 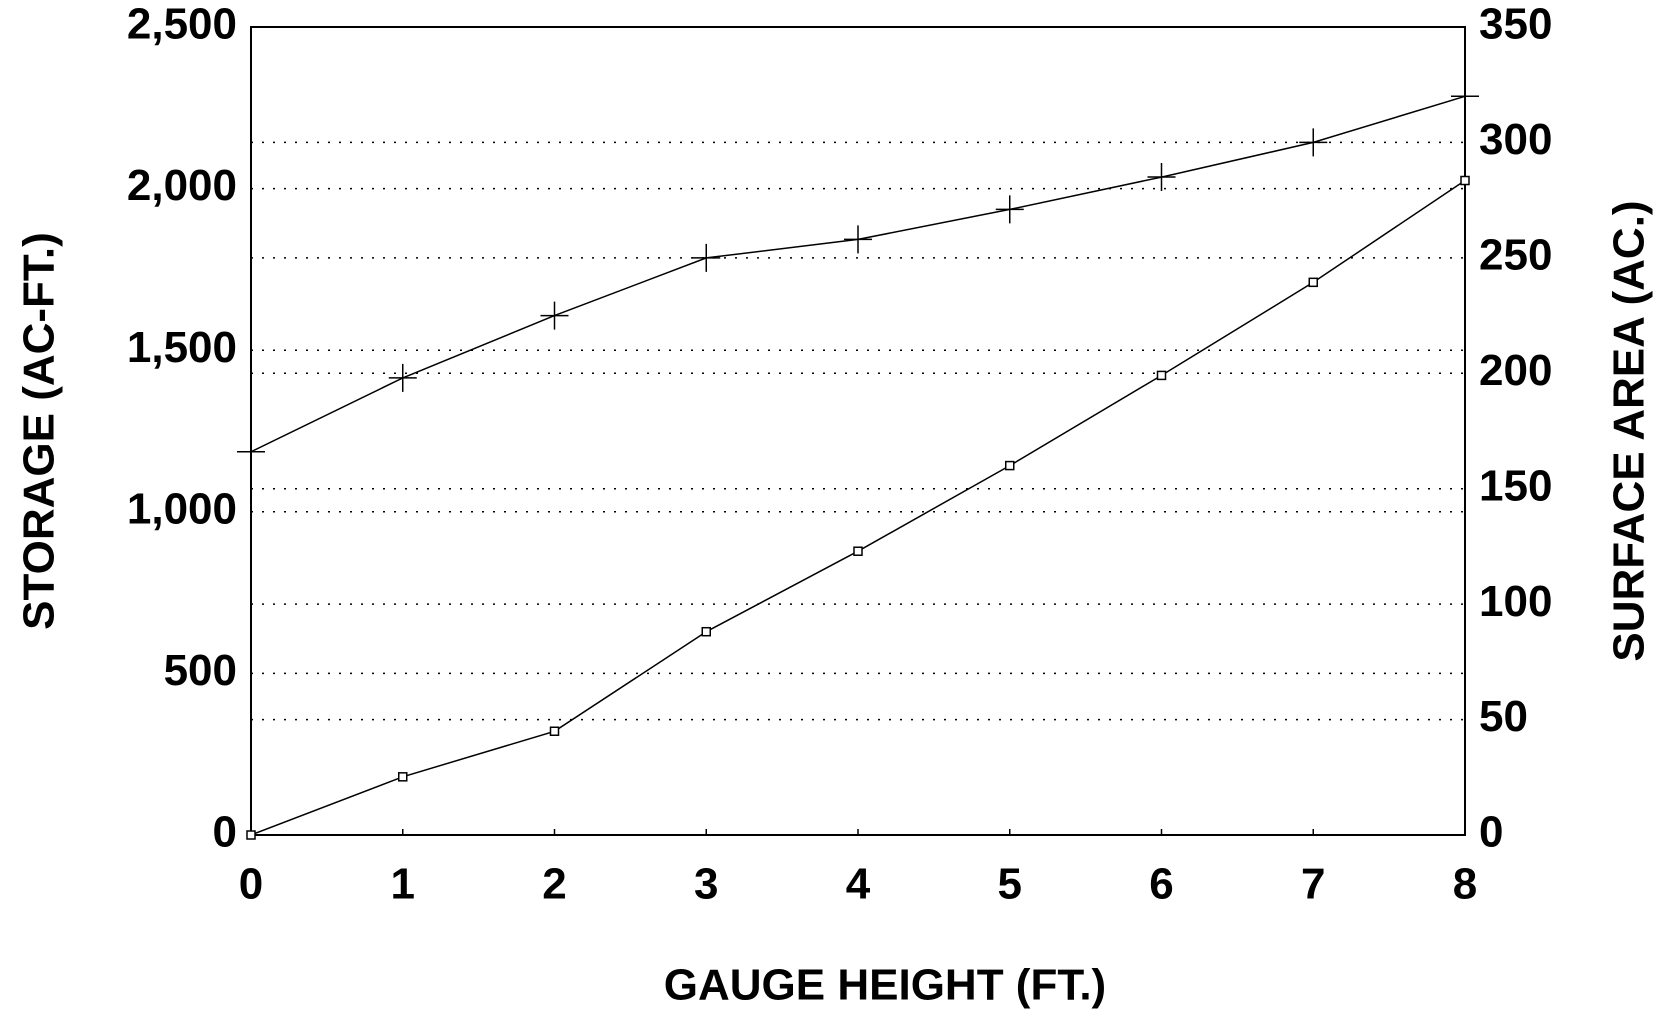 I want to click on y2-tick-label: 350, so click(x=1515, y=24).